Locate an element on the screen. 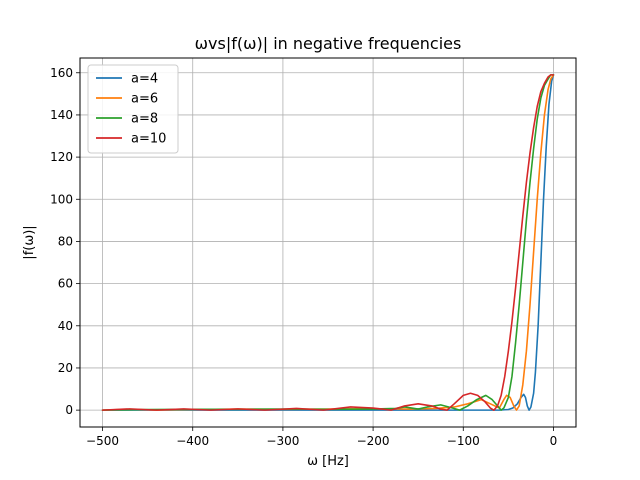  y-tick-label: 40 is located at coordinates (65, 326).